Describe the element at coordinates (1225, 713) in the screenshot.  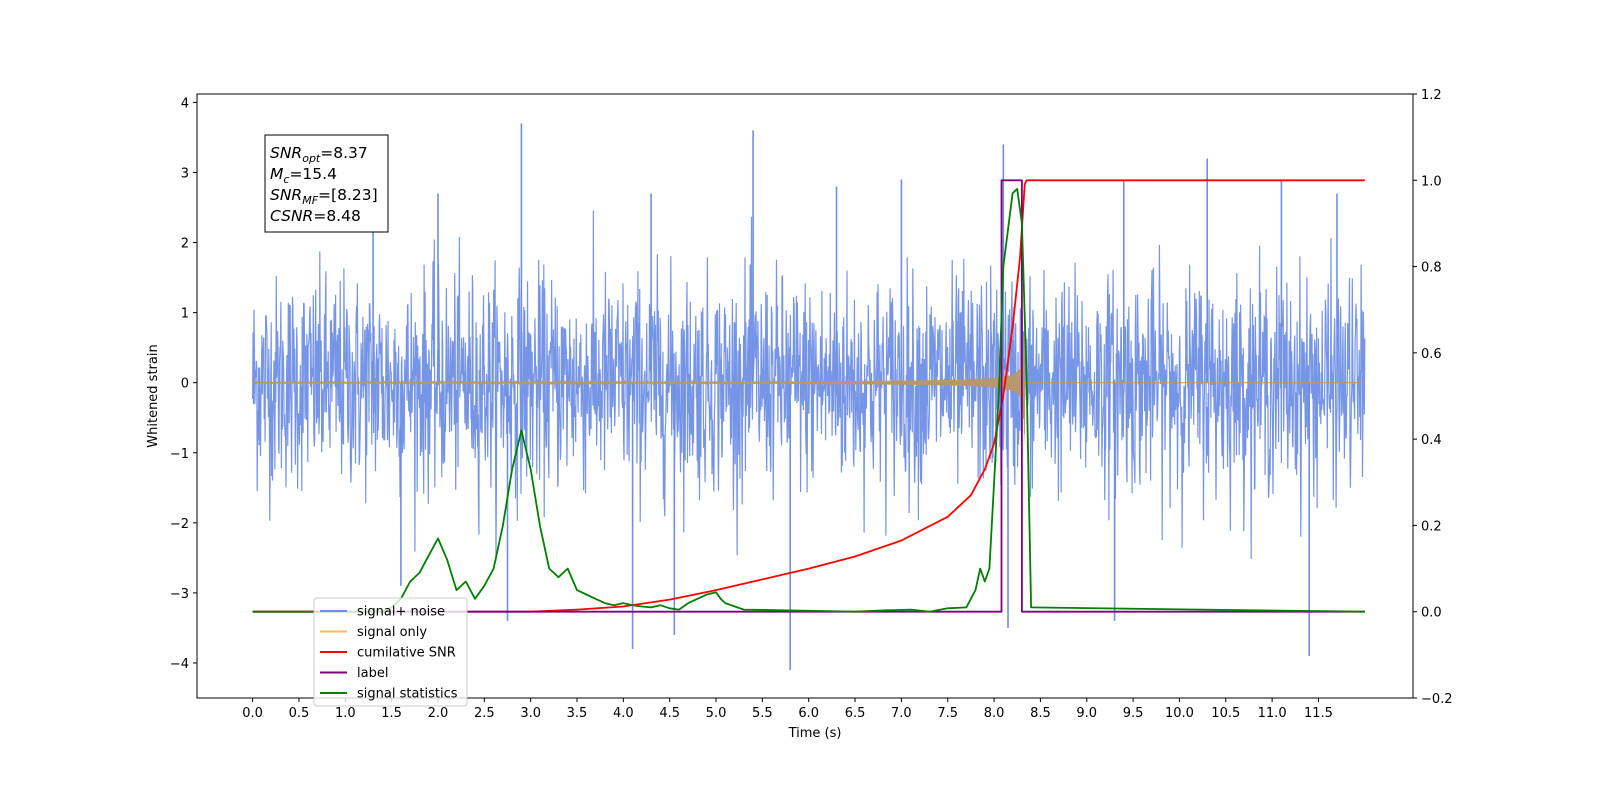
I see `x-tick-label: 10.5` at that location.